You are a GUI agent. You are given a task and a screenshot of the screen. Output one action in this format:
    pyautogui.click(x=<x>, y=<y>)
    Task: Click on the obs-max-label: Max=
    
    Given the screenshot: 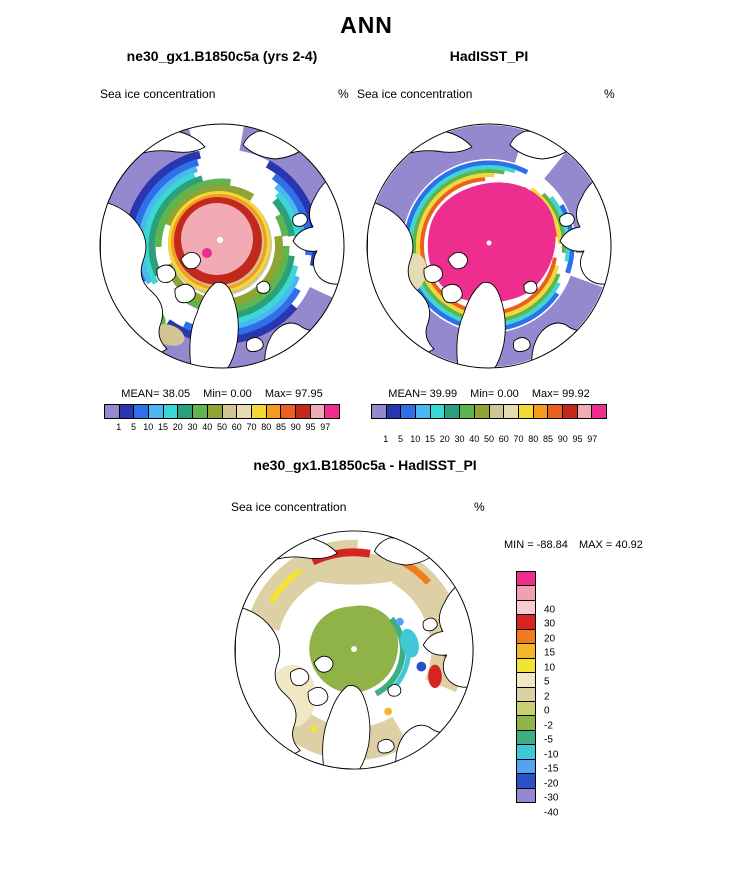 What is the action you would take?
    pyautogui.click(x=545, y=394)
    